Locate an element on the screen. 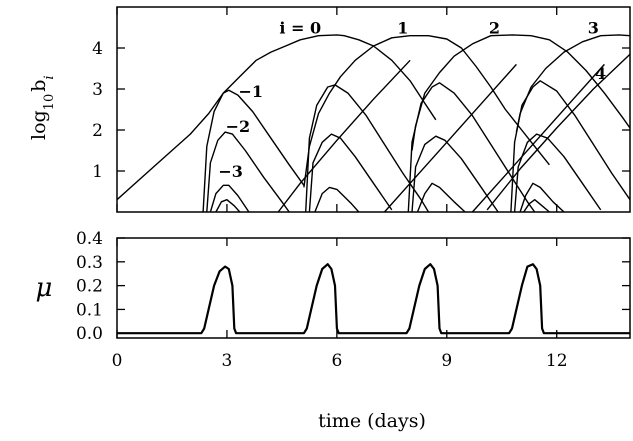 This screenshot has height=441, width=633. x-axis-title: time (days) is located at coordinates (372, 421).